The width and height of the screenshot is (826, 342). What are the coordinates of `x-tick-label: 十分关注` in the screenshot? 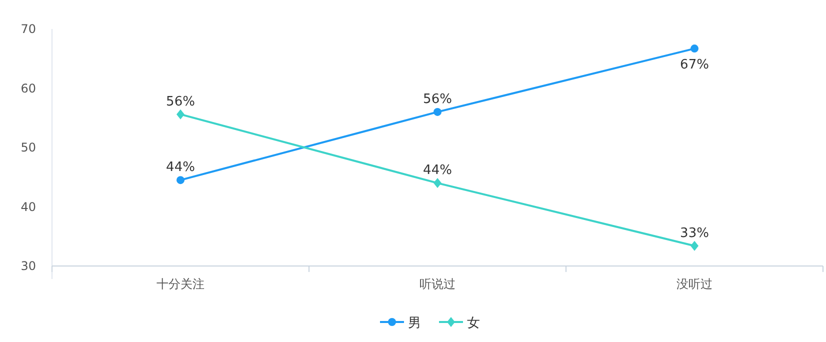 It's located at (180, 284).